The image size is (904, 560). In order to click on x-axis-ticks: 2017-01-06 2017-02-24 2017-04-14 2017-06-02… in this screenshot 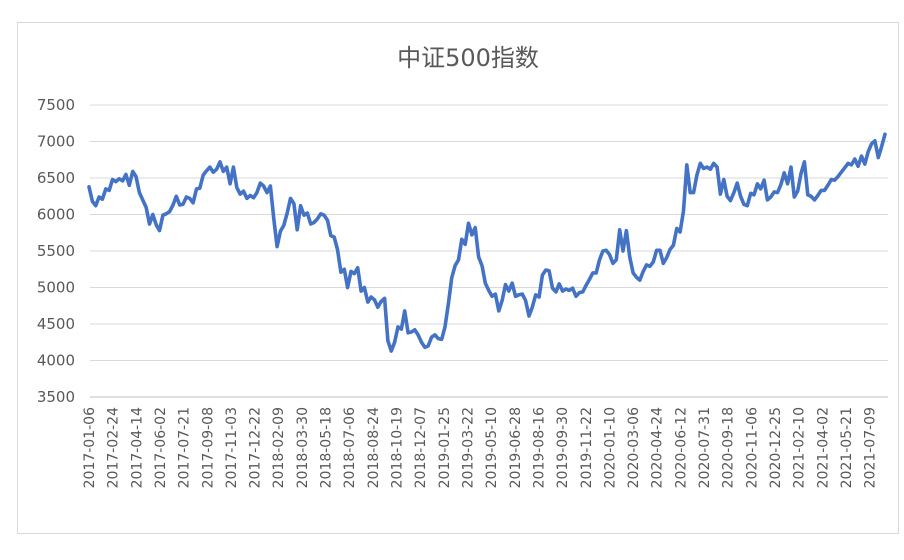, I will do `click(480, 447)`.